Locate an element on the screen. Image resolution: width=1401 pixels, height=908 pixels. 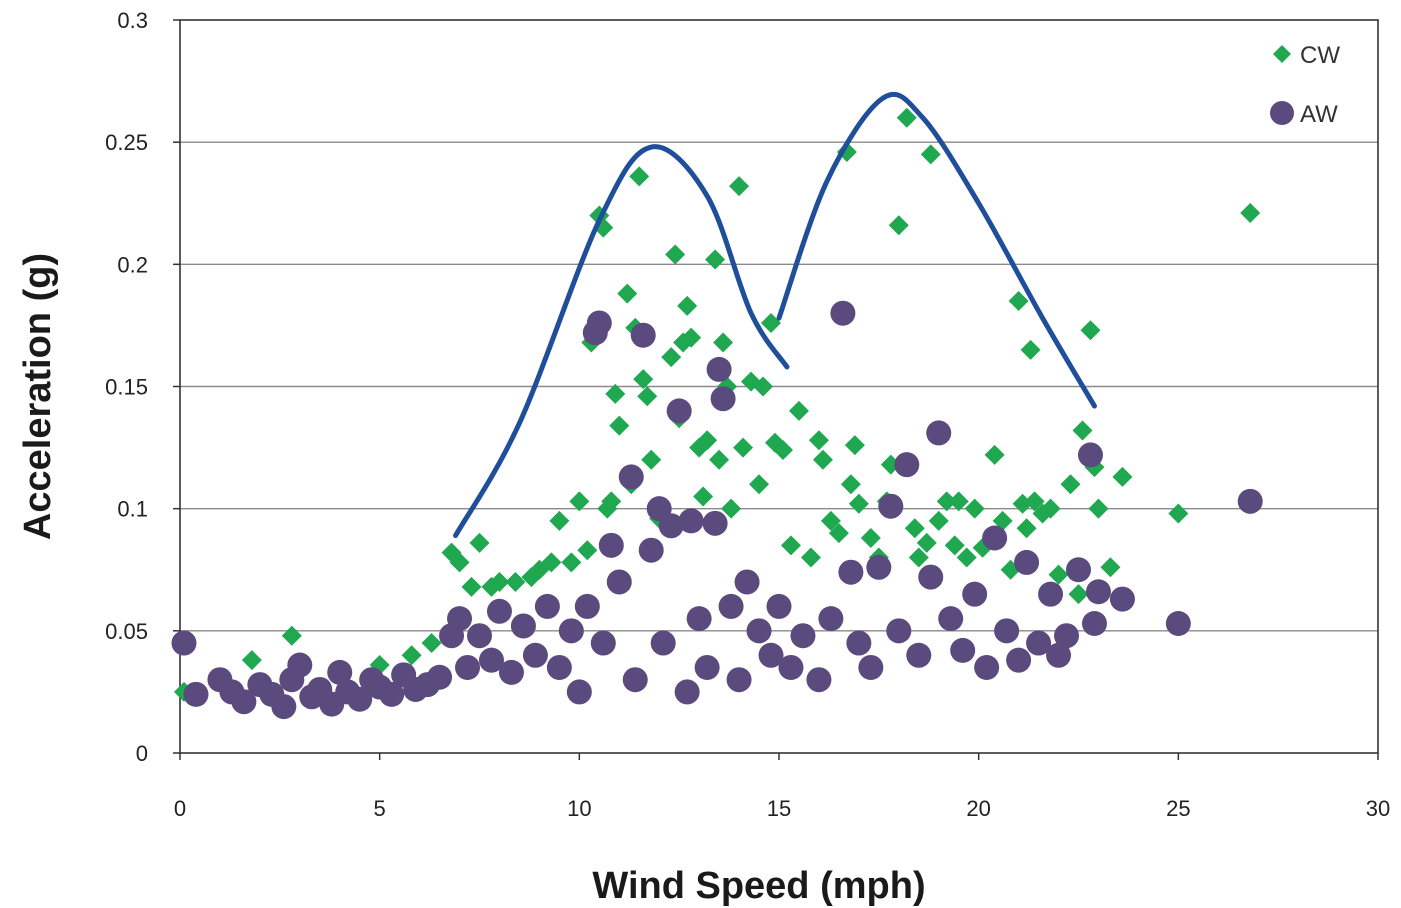
x-axis-title: Wind Speed (mph) is located at coordinates (758, 886).